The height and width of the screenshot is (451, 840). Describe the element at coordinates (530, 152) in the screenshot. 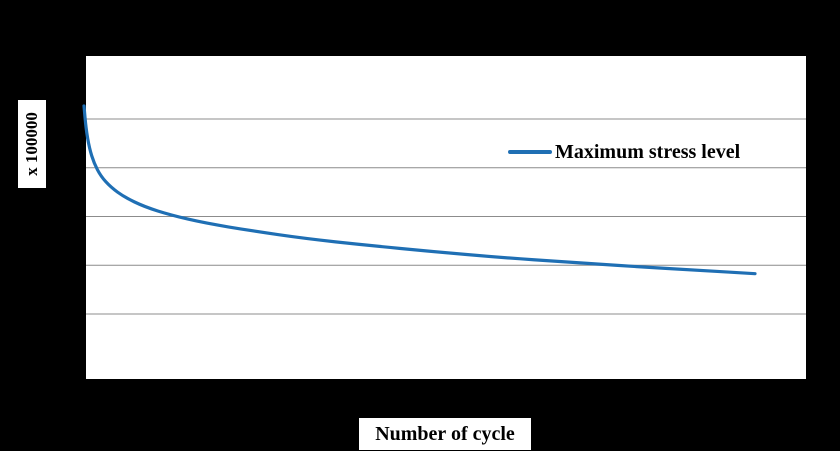

I see `legend-swatch` at that location.